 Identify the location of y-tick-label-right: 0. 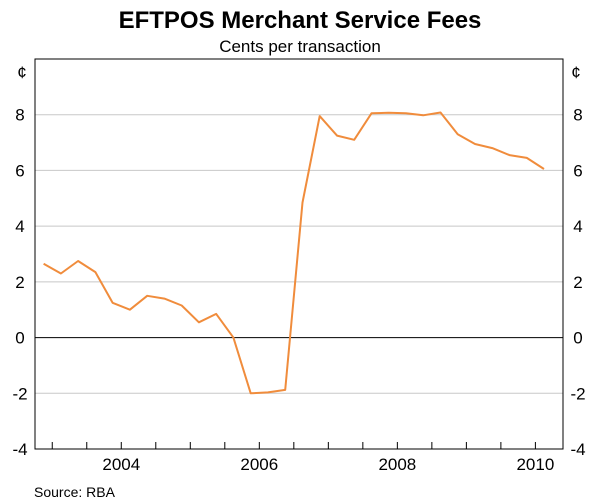
(577, 338).